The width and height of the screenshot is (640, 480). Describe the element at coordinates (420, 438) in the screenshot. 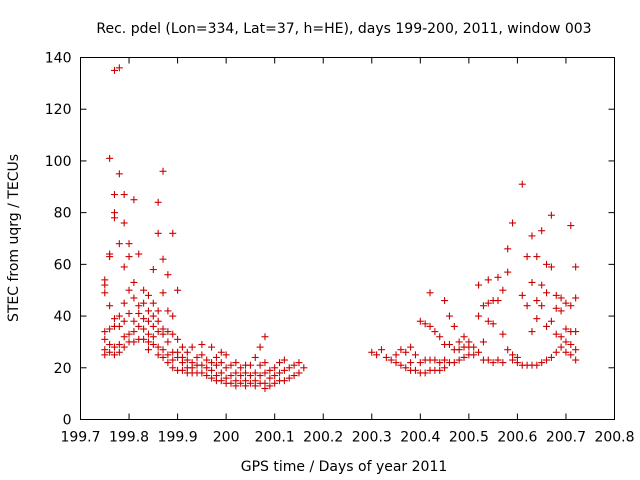

I see `x-tick-label: 200.4` at that location.